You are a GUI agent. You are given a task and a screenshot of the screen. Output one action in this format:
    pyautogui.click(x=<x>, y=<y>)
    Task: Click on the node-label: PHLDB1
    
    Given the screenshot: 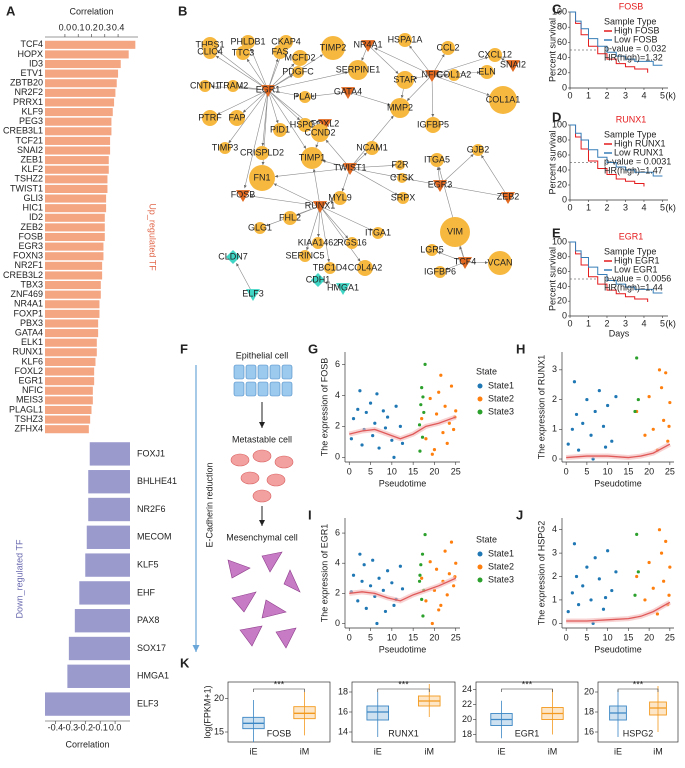 What is the action you would take?
    pyautogui.click(x=247, y=41)
    